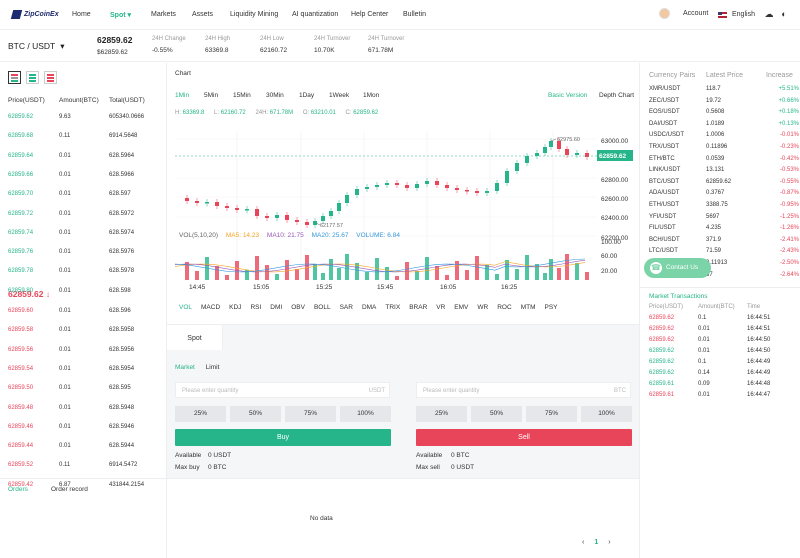 The image size is (800, 558). What do you see at coordinates (34, 14) in the screenshot?
I see `brand-logo: ZipCoinEx` at bounding box center [34, 14].